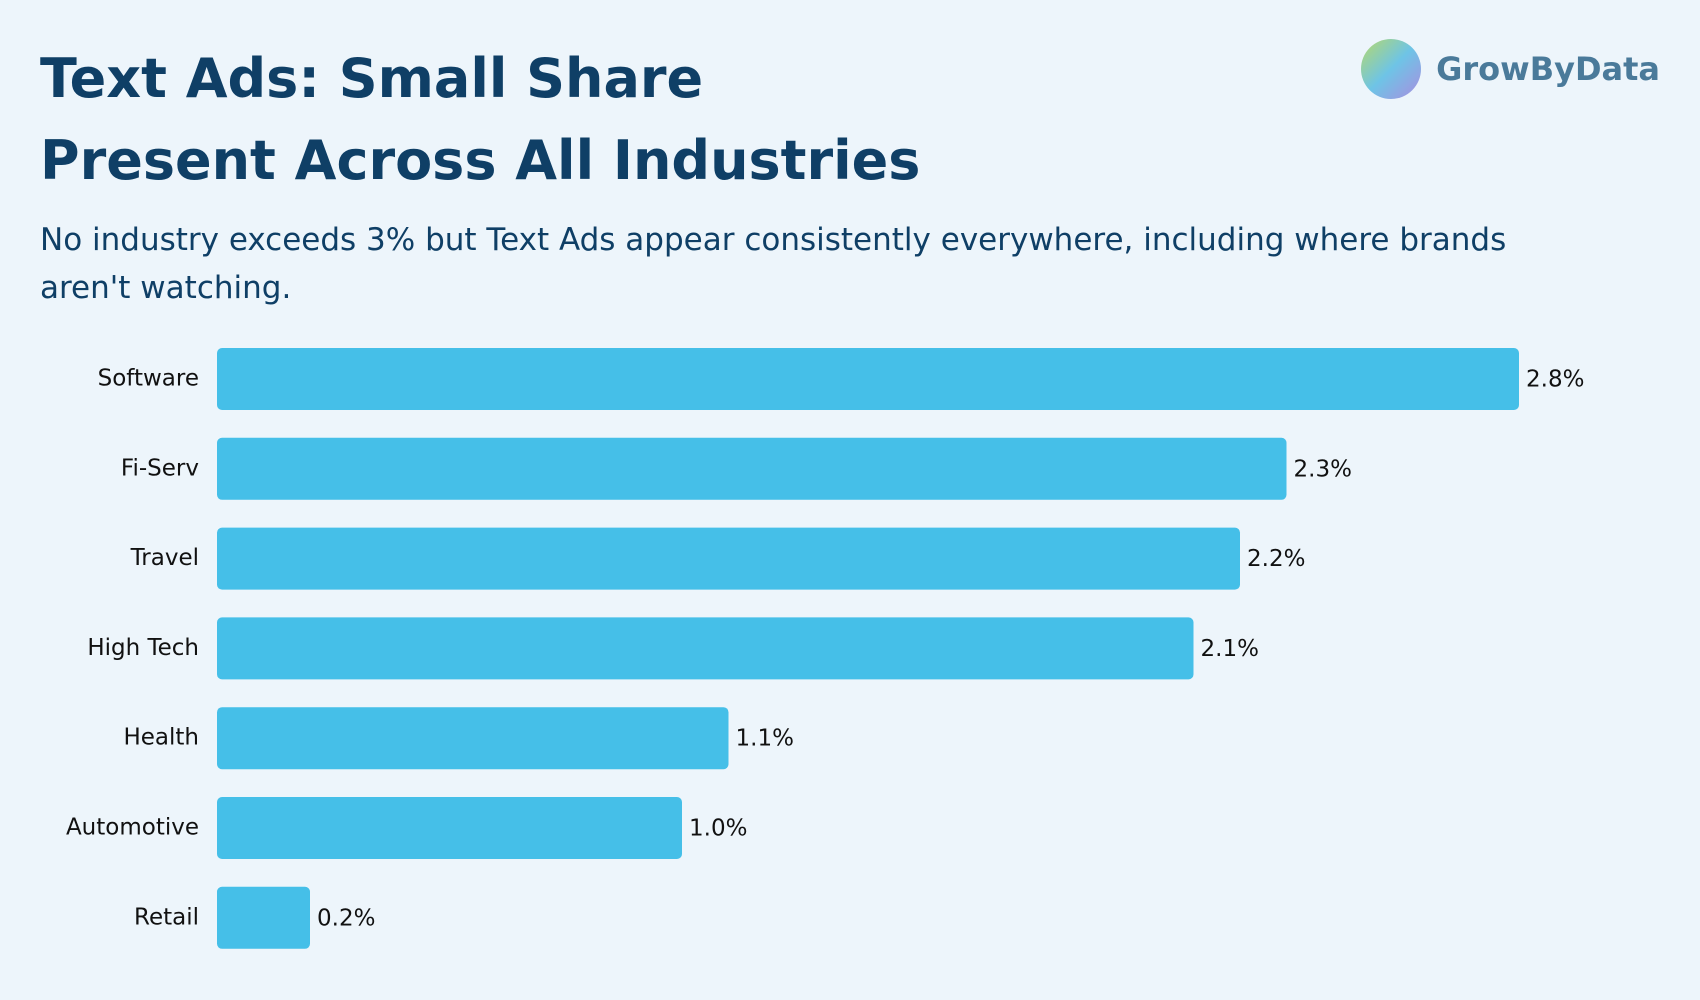 The height and width of the screenshot is (1000, 1700). What do you see at coordinates (132, 828) in the screenshot?
I see `category-label: Automotive` at bounding box center [132, 828].